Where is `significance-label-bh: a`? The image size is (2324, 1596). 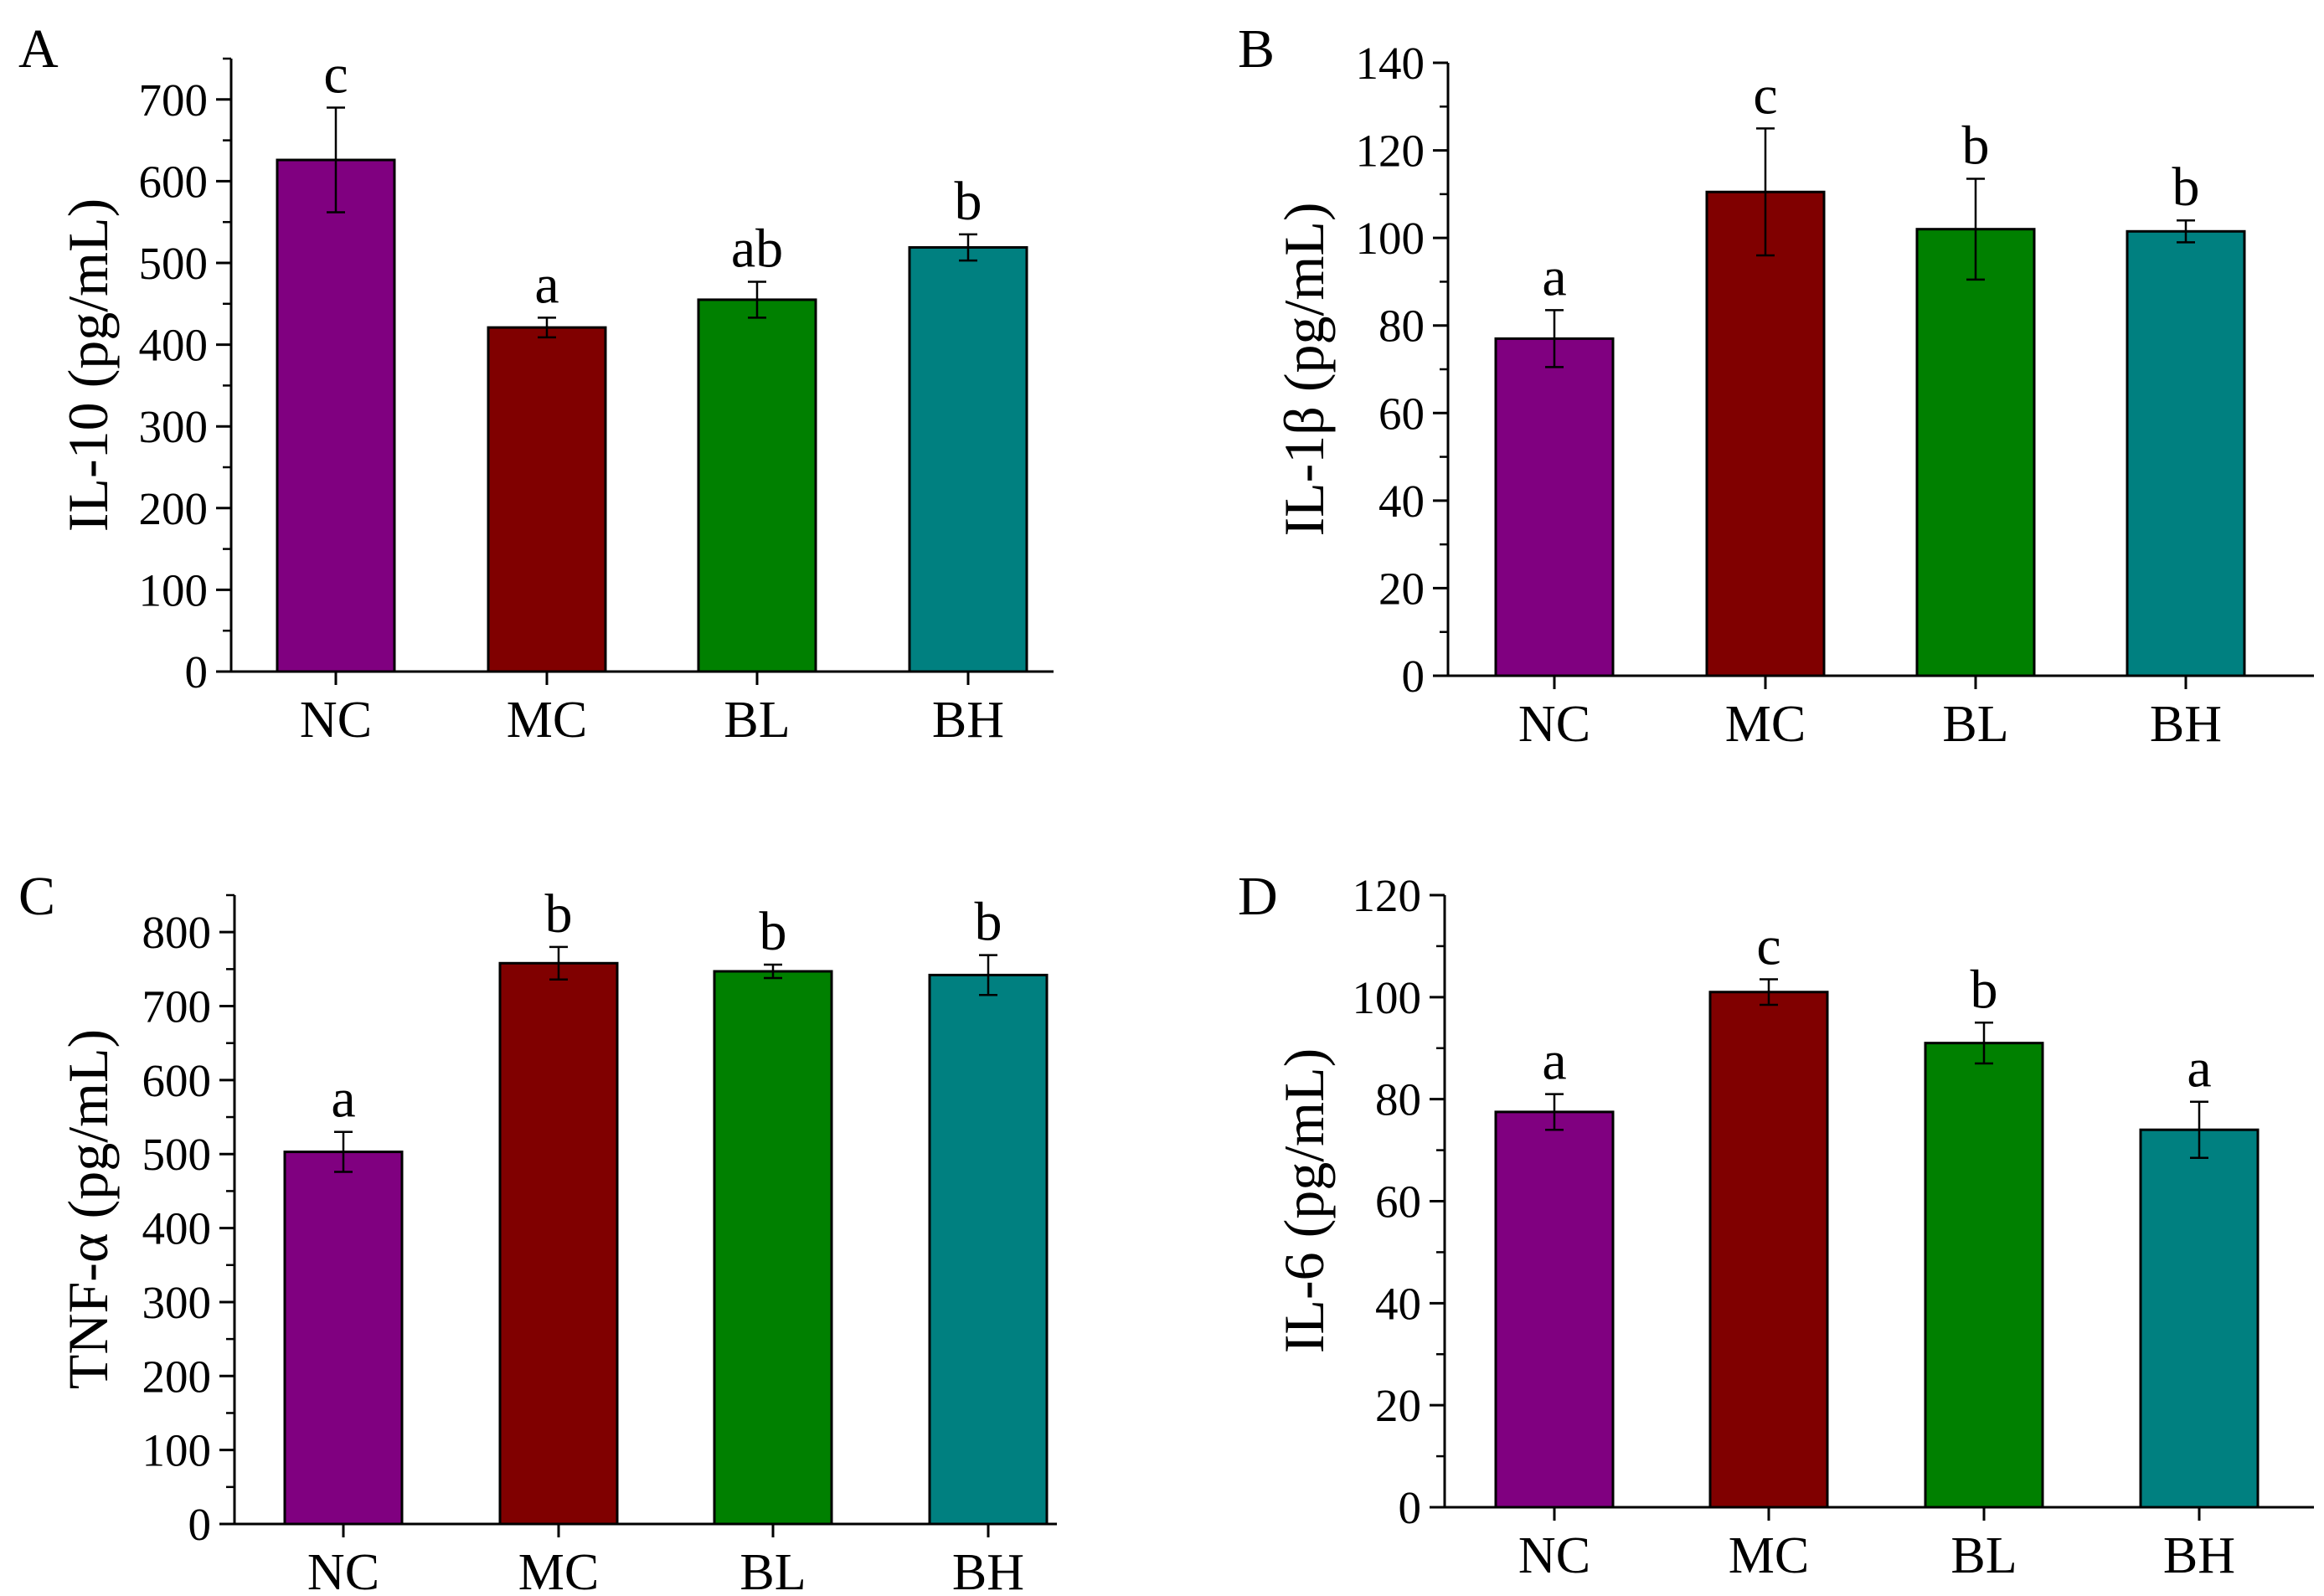
significance-label-bh: a is located at coordinates (2199, 1068).